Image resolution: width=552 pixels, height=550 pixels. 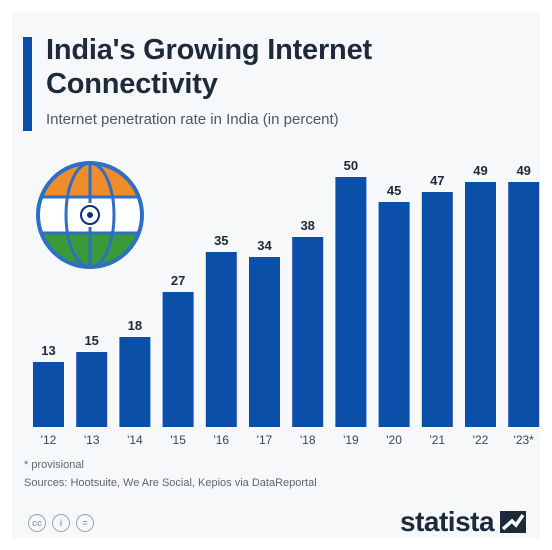 I want to click on value-label-3: 27, so click(x=178, y=280).